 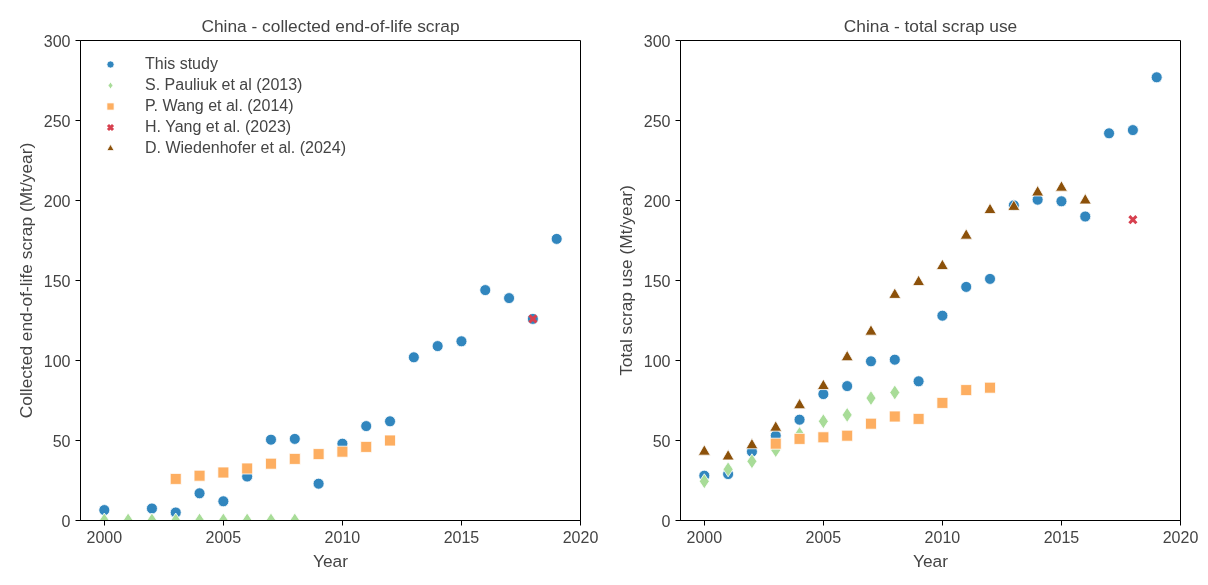 I want to click on chart-title: China - collected end-of-life scrap, so click(x=330, y=25).